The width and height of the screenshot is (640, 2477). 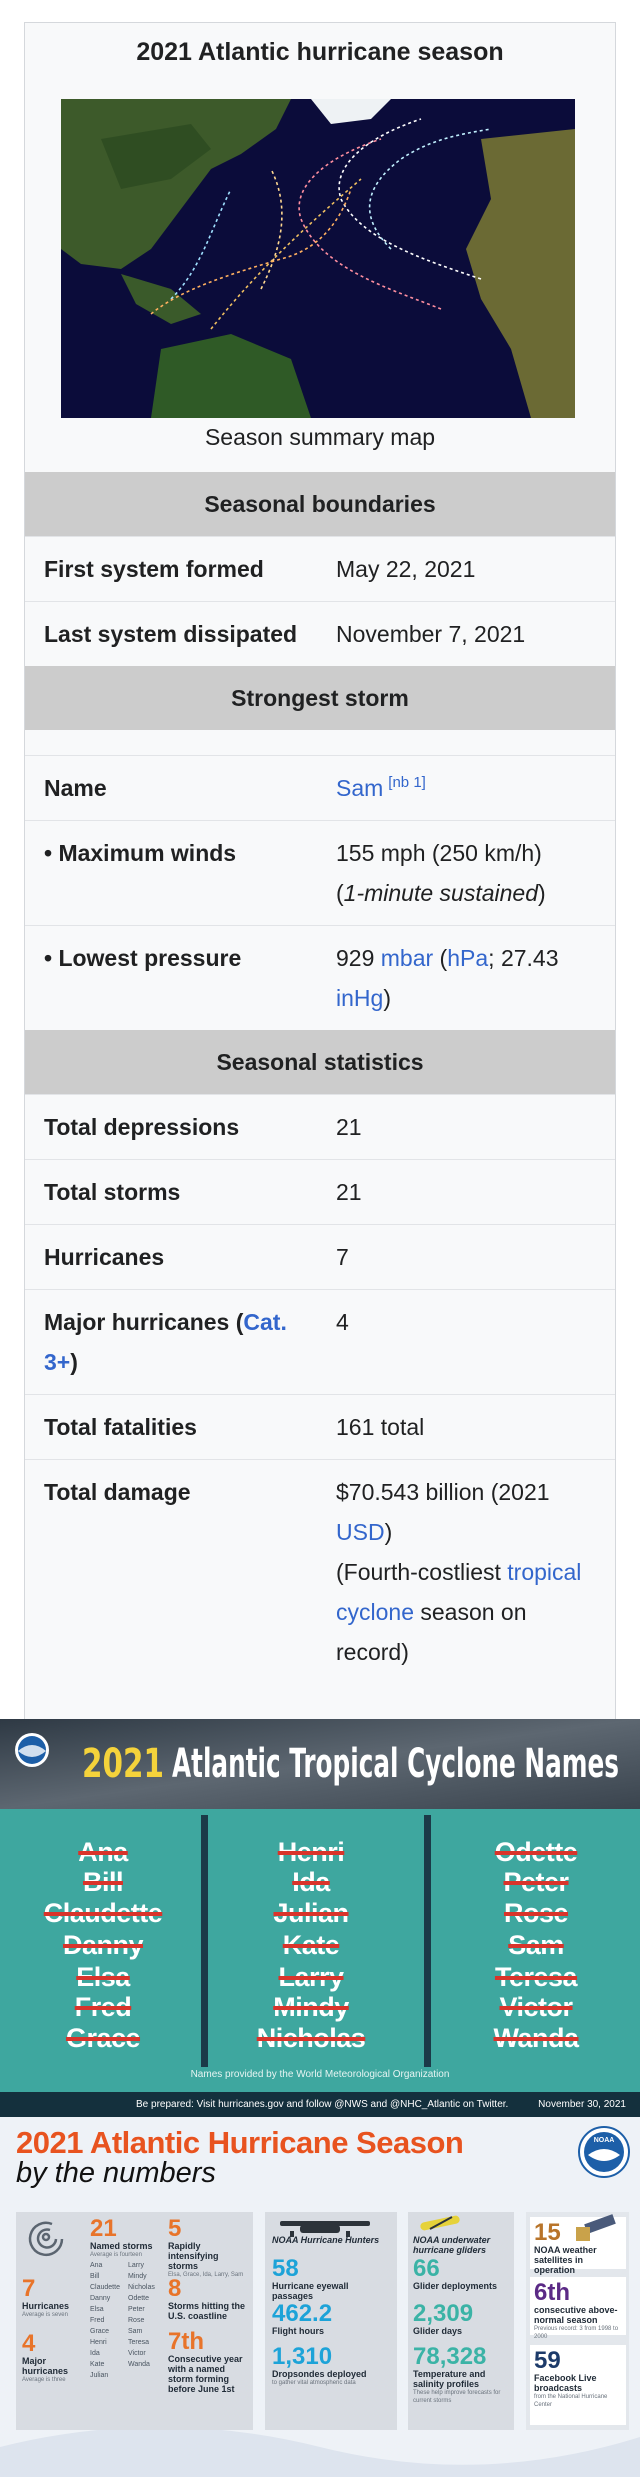 I want to click on panel-heading: NOAA Hurricane Hunters, so click(x=326, y=2240).